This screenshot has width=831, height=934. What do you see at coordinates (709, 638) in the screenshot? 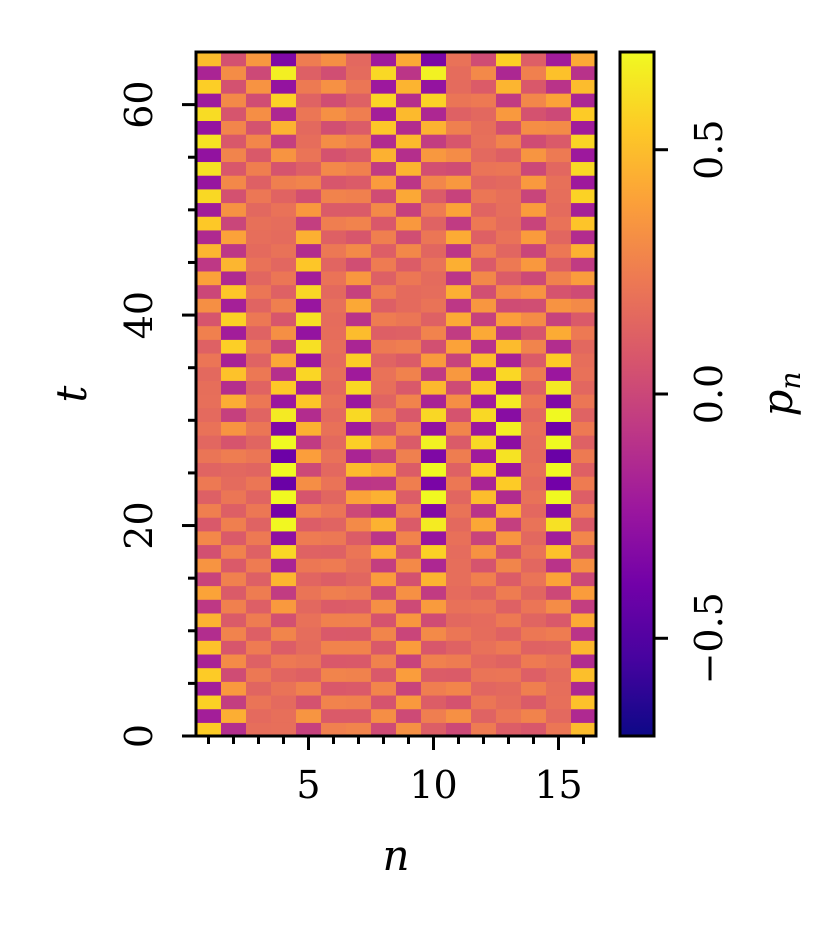
I see `colorbar-tick-label: −0.5` at bounding box center [709, 638].